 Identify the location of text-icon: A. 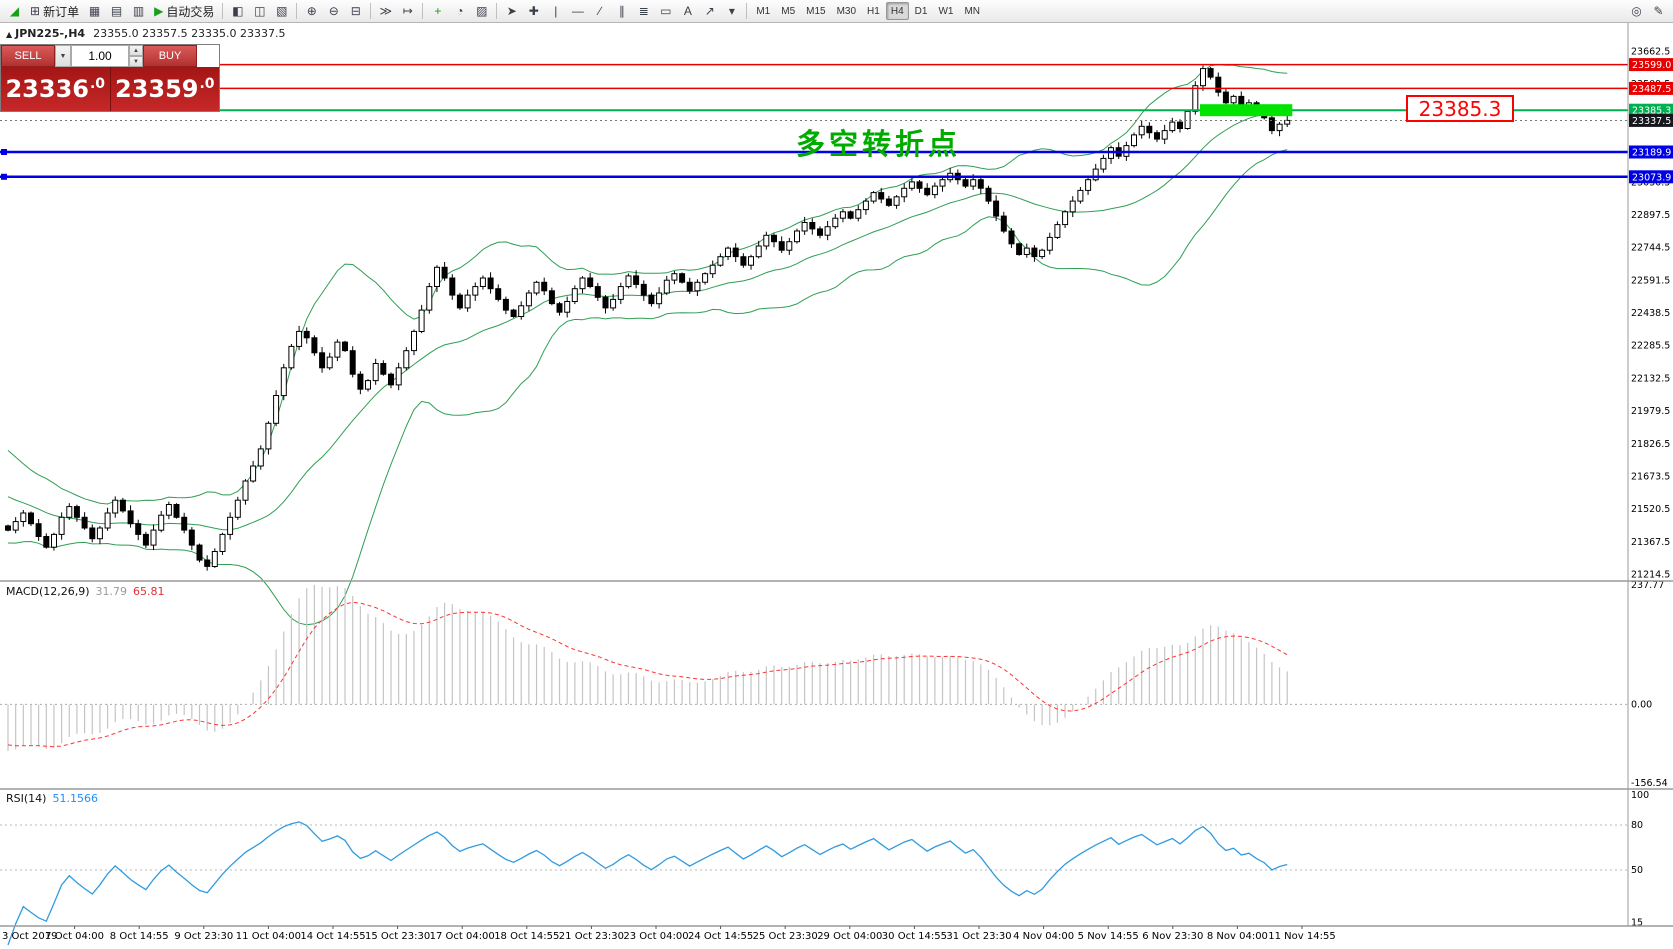
(687, 11).